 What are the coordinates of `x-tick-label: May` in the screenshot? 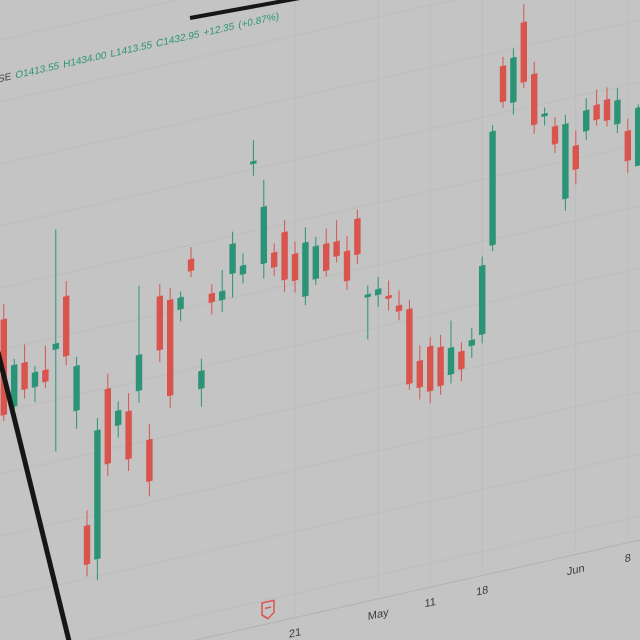 It's located at (378, 614).